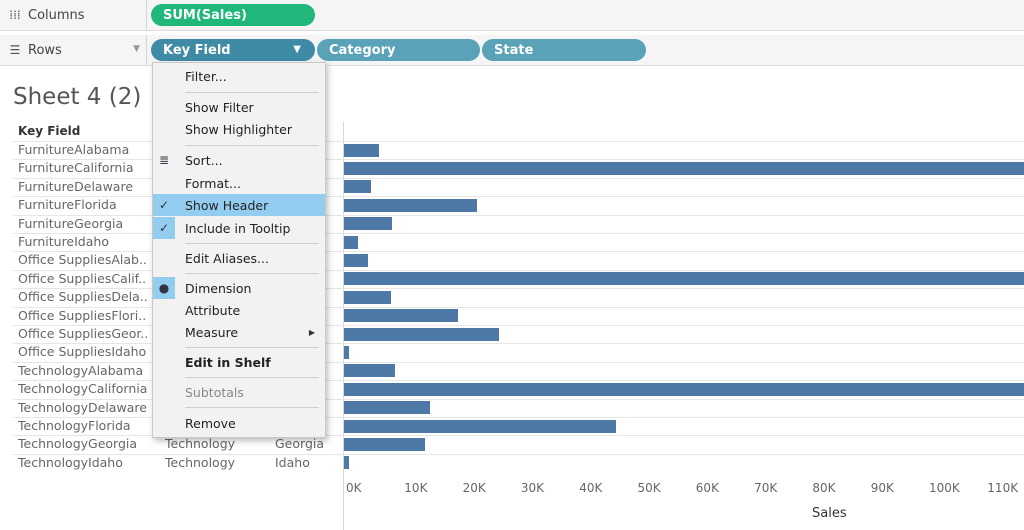  I want to click on sum-sales-pill: SUM(Sales), so click(233, 15).